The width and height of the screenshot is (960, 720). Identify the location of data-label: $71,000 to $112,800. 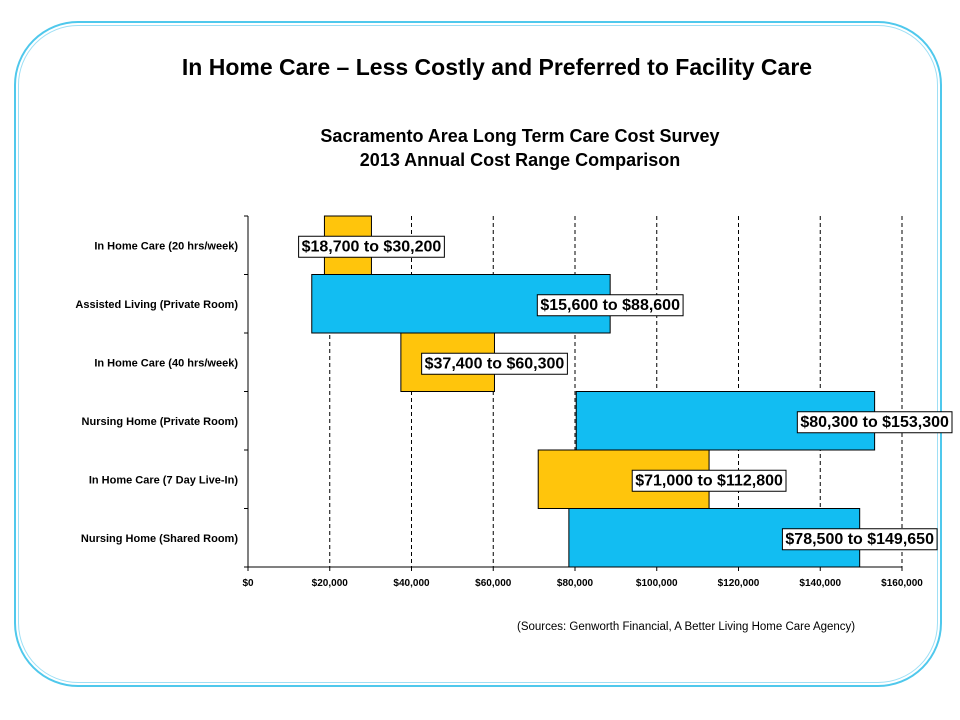
(709, 480).